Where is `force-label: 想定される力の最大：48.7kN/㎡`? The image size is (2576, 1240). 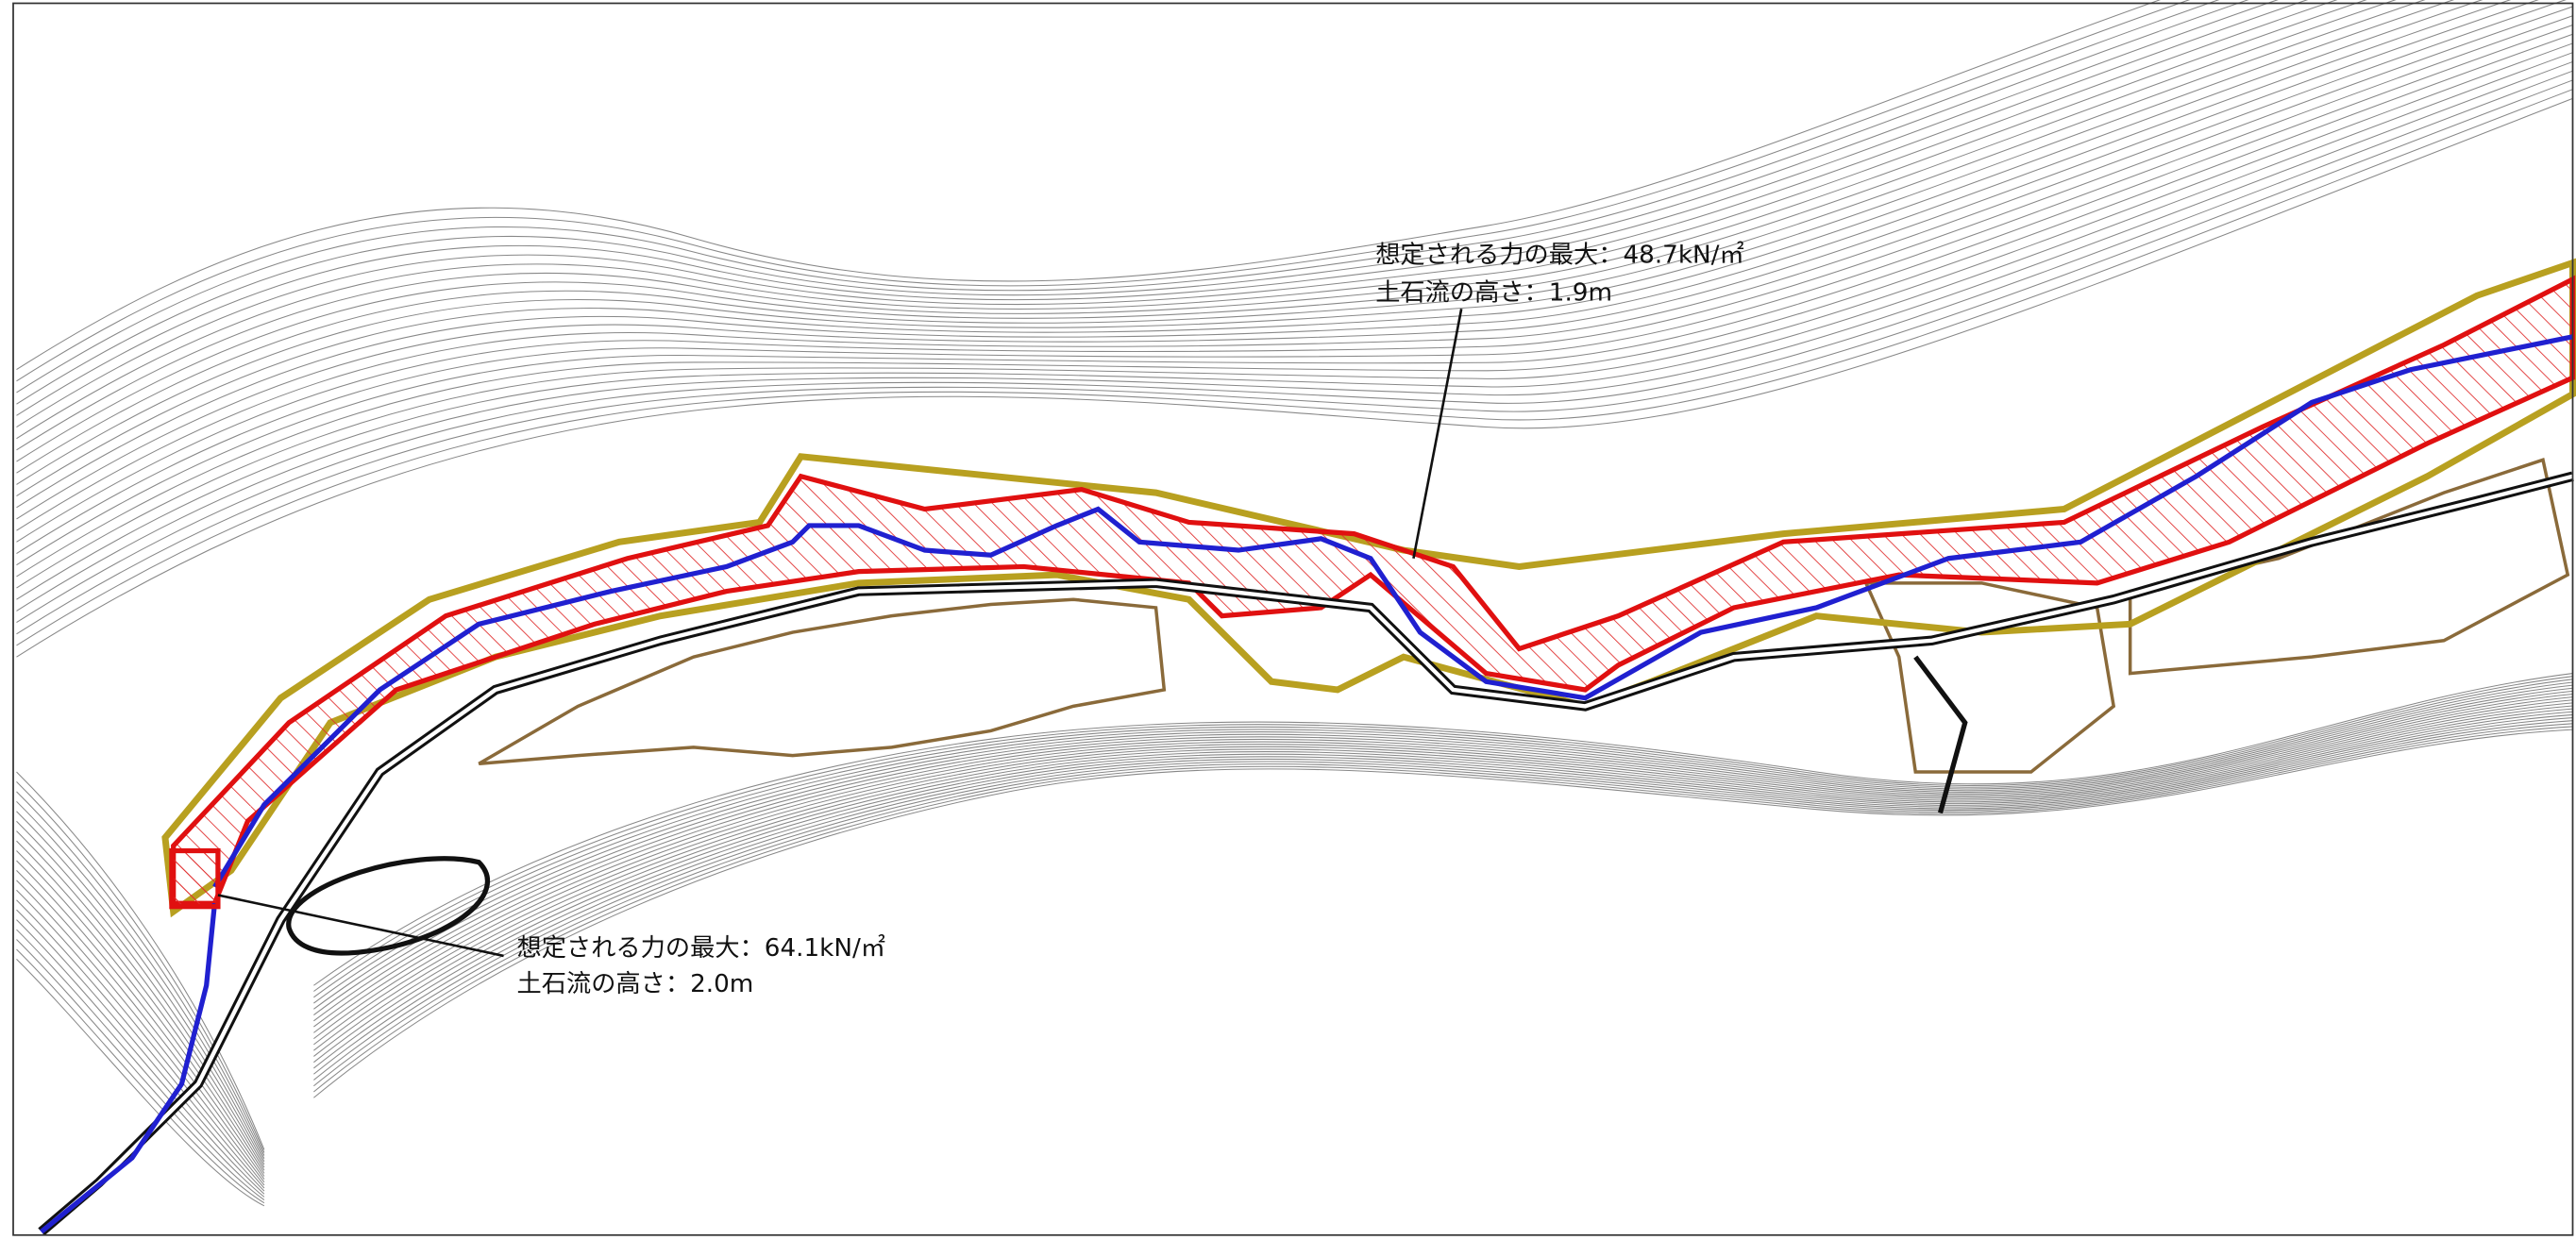
force-label: 想定される力の最大：48.7kN/㎡ is located at coordinates (1559, 256).